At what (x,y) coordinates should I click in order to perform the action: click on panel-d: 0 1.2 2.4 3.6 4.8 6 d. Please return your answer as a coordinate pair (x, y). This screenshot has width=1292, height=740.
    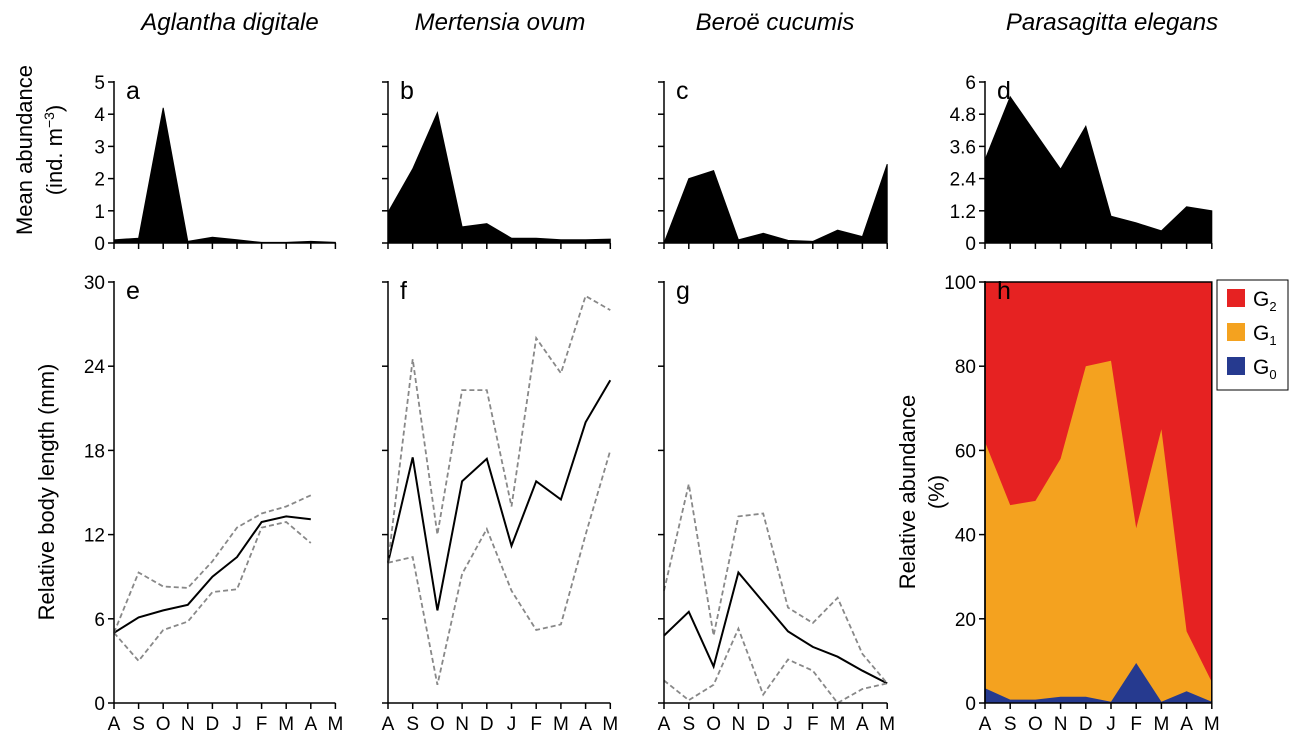
    Looking at the image, I should click on (1081, 164).